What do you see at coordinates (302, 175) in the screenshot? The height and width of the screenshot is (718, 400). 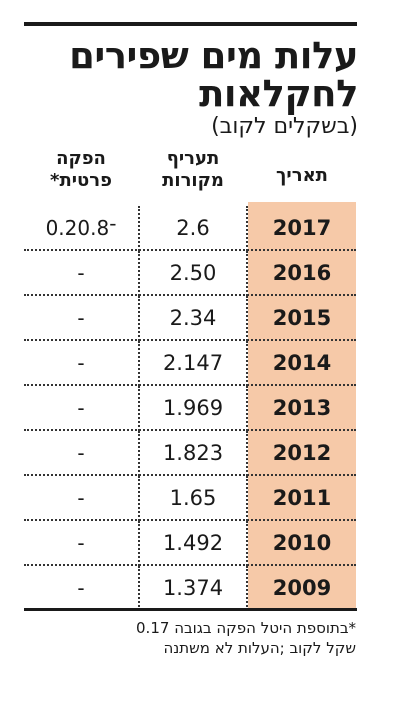 I see `header-date-label: תאריך` at bounding box center [302, 175].